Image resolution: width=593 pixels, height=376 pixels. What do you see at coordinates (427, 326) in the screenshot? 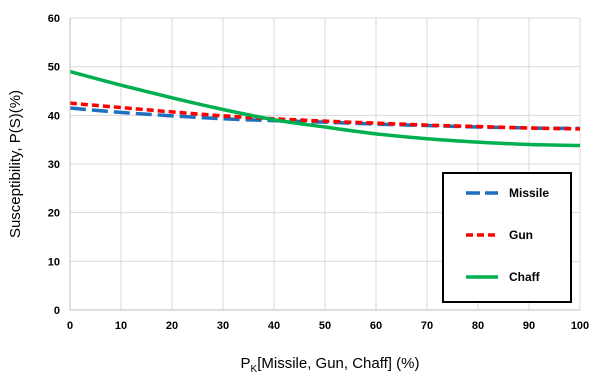
I see `x-tick-label: 70` at bounding box center [427, 326].